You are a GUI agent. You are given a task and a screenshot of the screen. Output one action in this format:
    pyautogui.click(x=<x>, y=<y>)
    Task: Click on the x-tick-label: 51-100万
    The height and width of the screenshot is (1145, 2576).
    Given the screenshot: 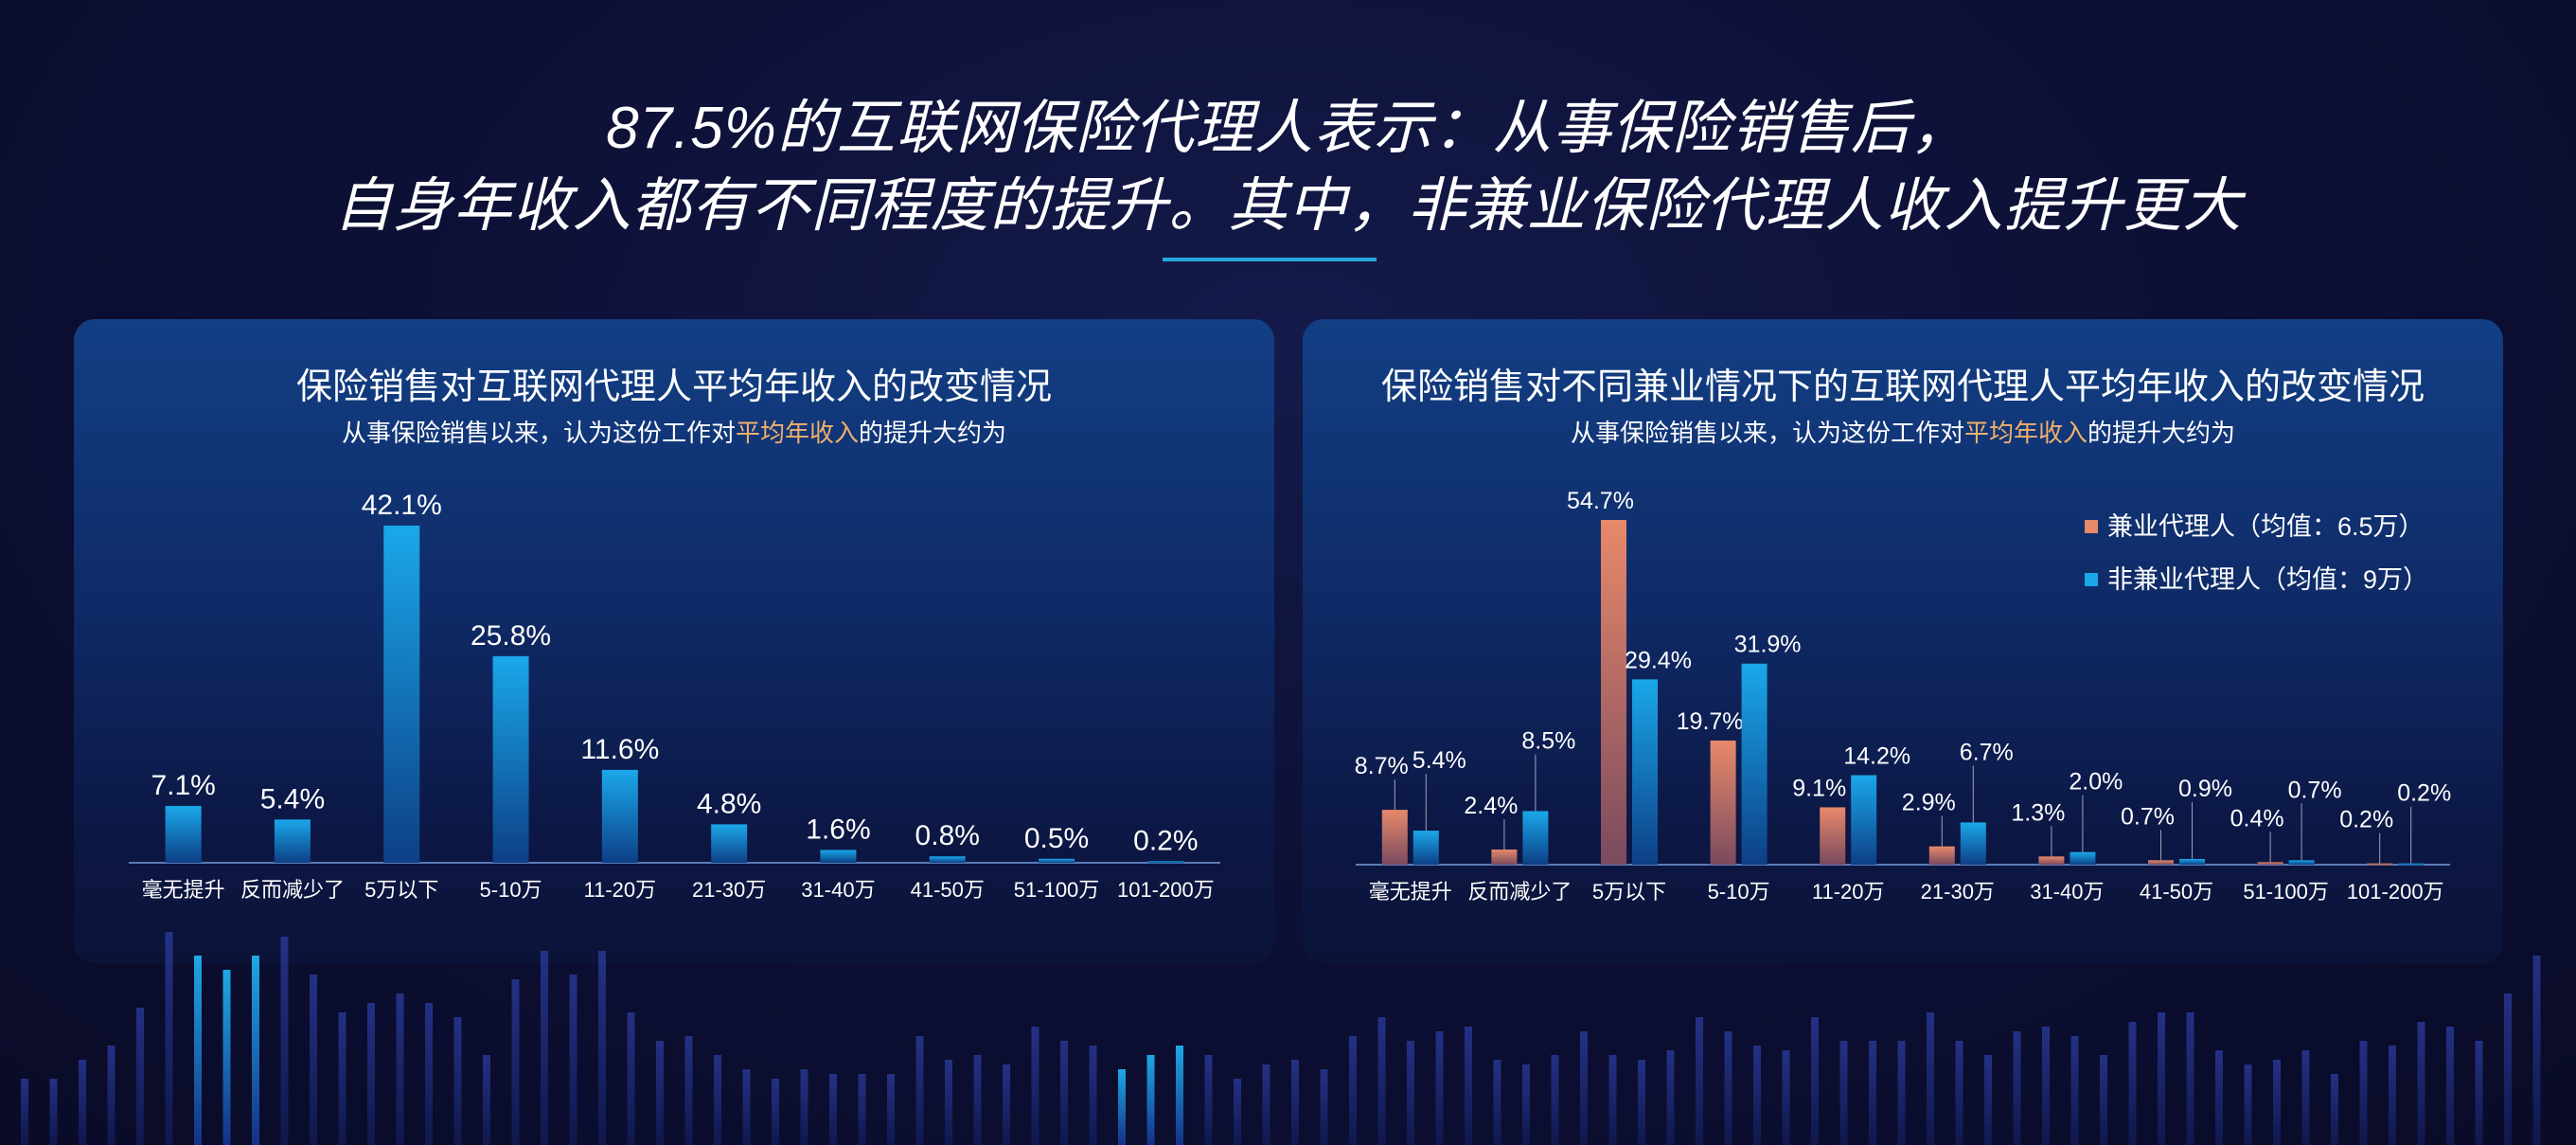 What is the action you would take?
    pyautogui.click(x=1057, y=890)
    